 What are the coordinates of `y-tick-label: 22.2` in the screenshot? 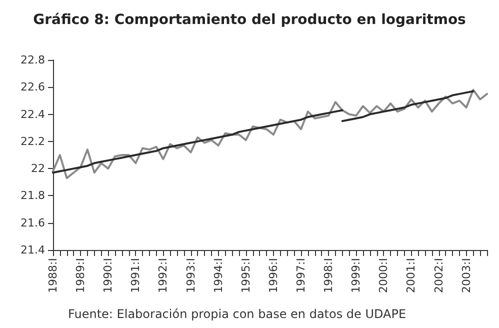 It's located at (32, 141).